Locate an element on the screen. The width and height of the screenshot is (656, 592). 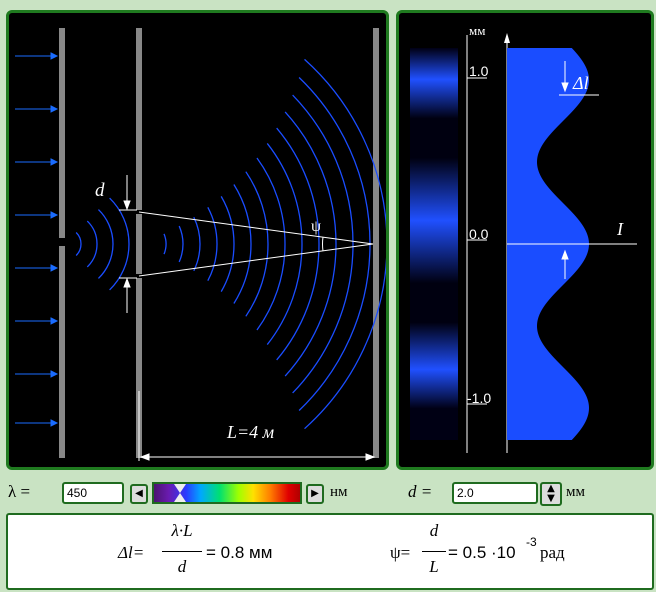
tick-label-minus1: -1.0 is located at coordinates (479, 398).